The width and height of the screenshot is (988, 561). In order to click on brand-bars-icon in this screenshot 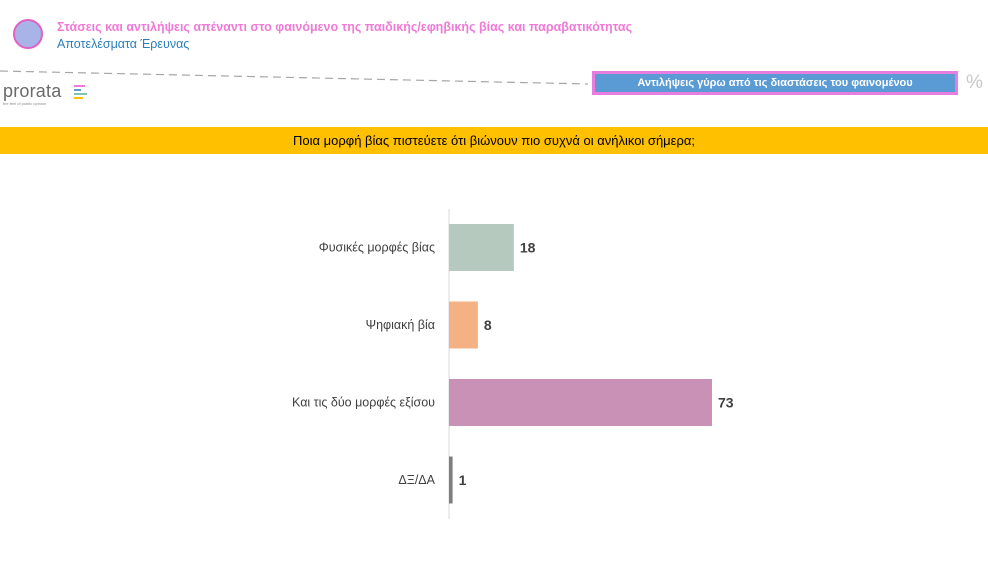, I will do `click(80, 93)`.